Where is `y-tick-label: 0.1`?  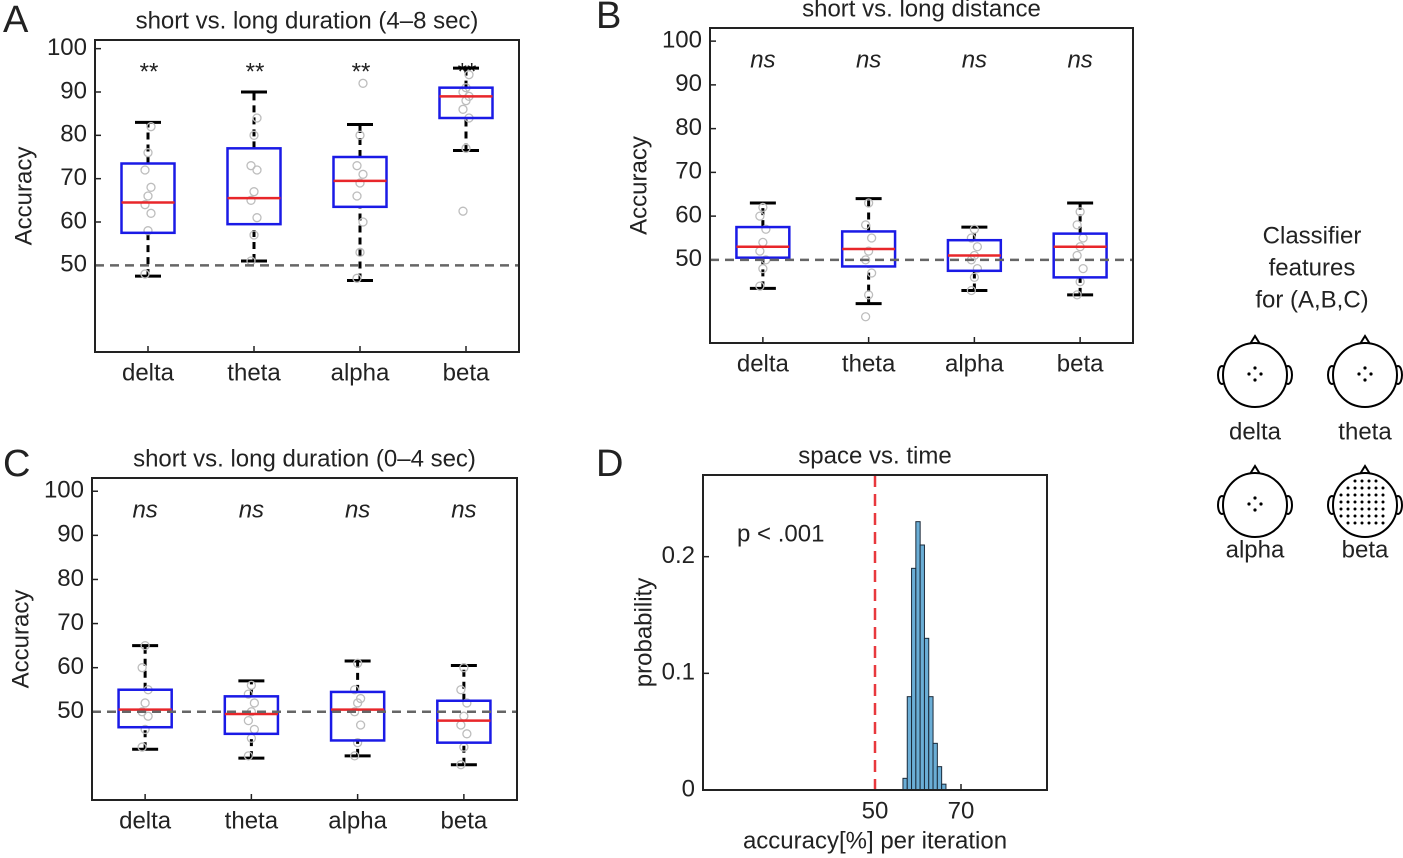 y-tick-label: 0.1 is located at coordinates (678, 672).